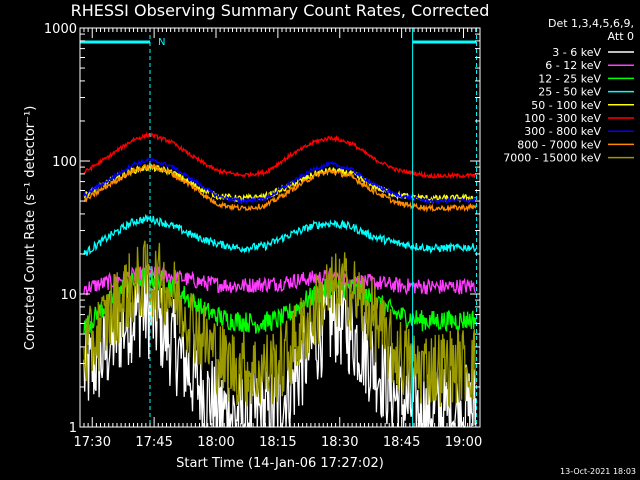 This screenshot has width=640, height=480. What do you see at coordinates (60, 29) in the screenshot?
I see `y-tick-label: 1000` at bounding box center [60, 29].